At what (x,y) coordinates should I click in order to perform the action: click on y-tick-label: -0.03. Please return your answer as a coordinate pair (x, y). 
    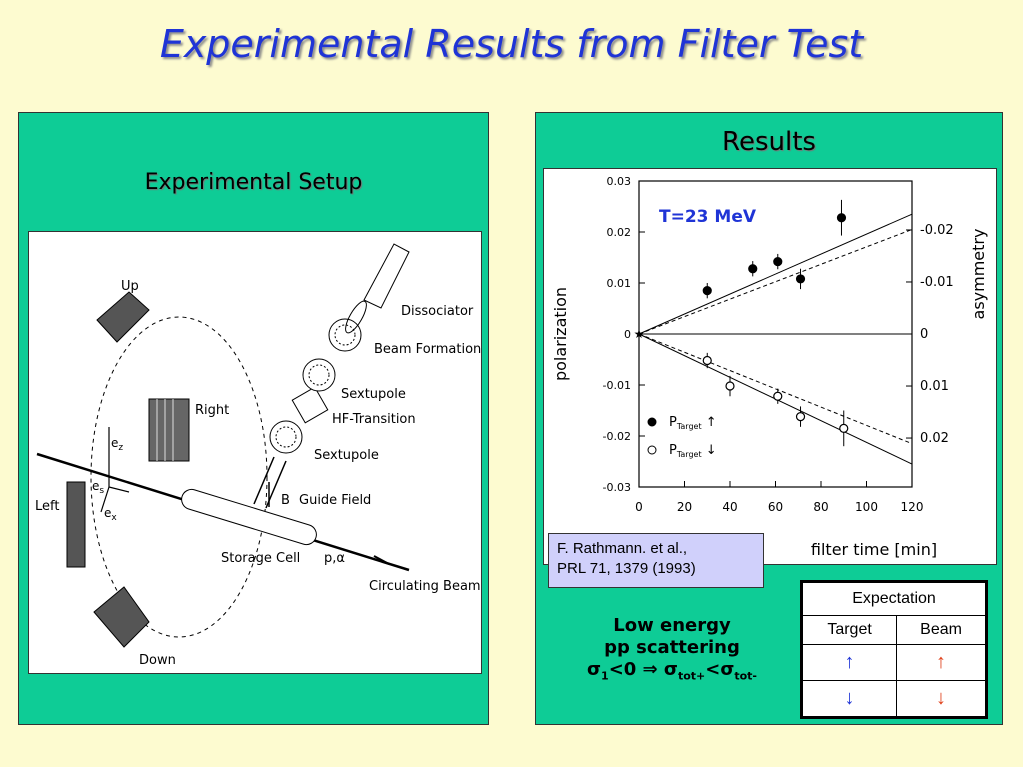
    Looking at the image, I should click on (617, 487).